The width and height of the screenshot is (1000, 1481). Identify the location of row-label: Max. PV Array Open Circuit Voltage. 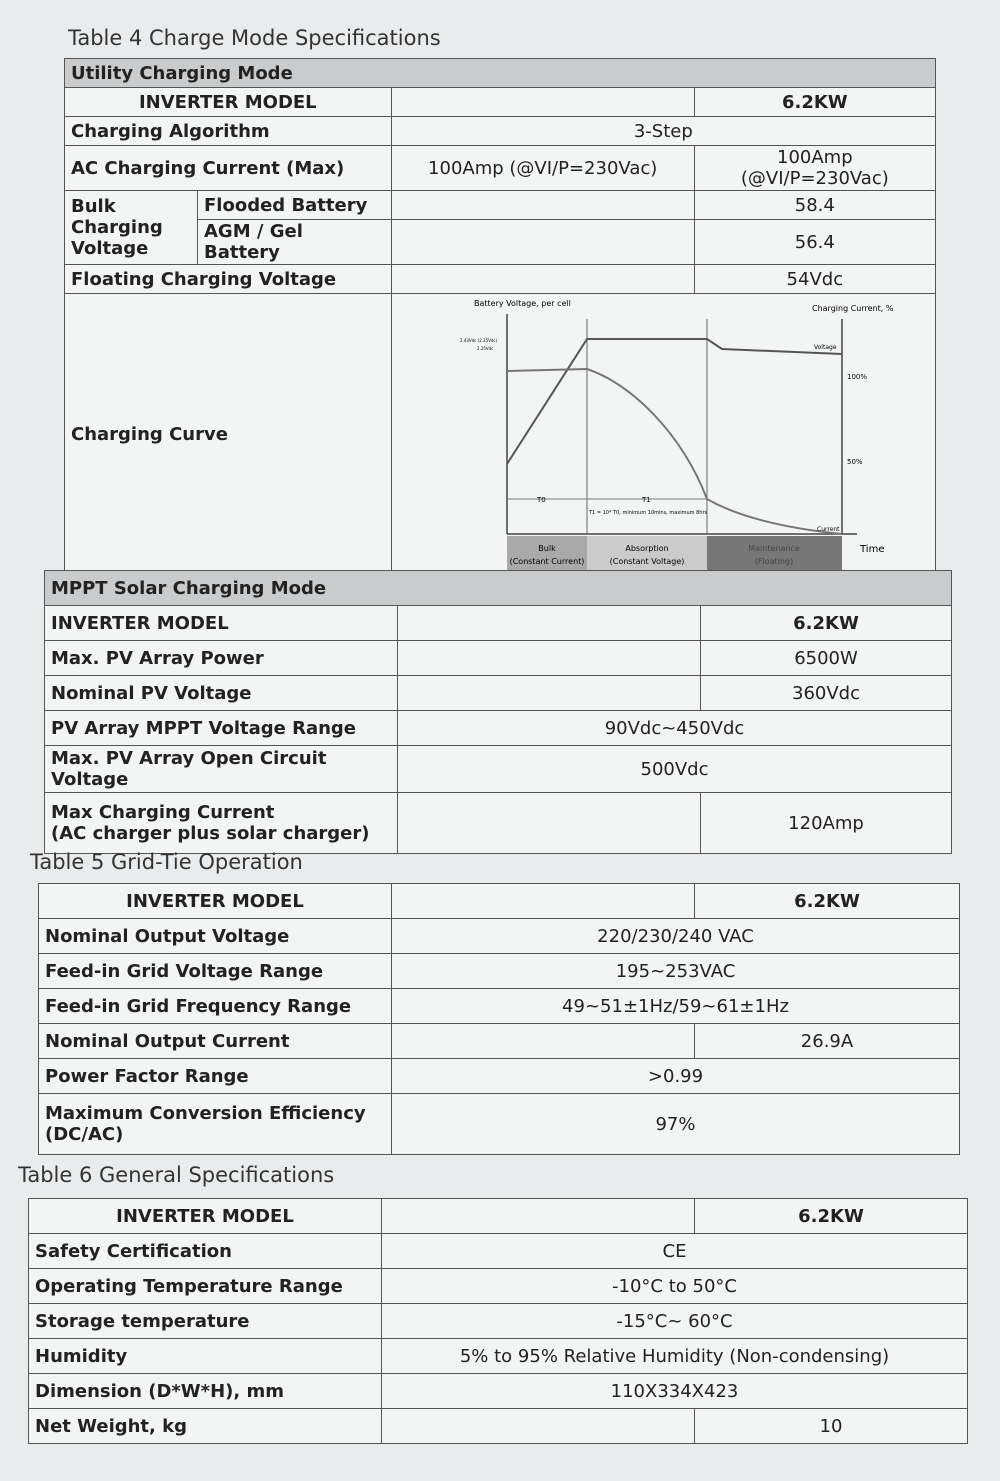
(221, 769).